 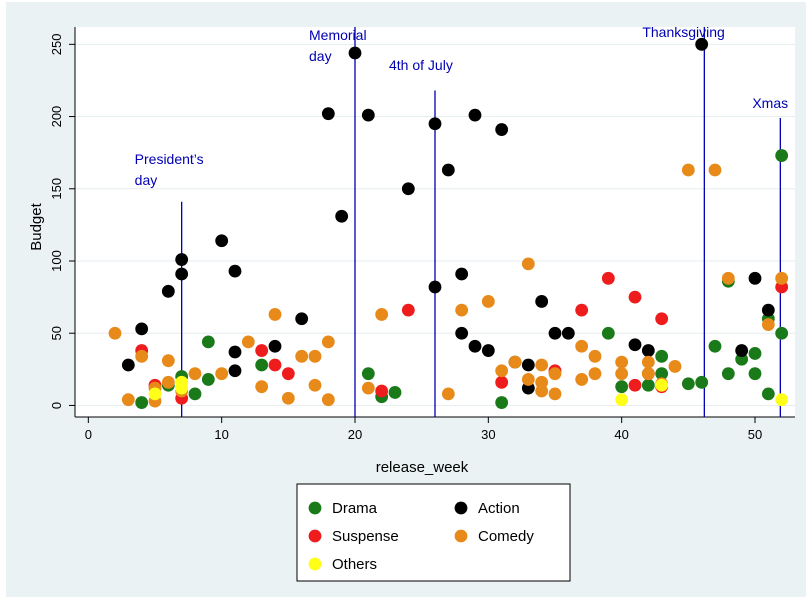 What do you see at coordinates (422, 467) in the screenshot?
I see `x-axis-title: release_week` at bounding box center [422, 467].